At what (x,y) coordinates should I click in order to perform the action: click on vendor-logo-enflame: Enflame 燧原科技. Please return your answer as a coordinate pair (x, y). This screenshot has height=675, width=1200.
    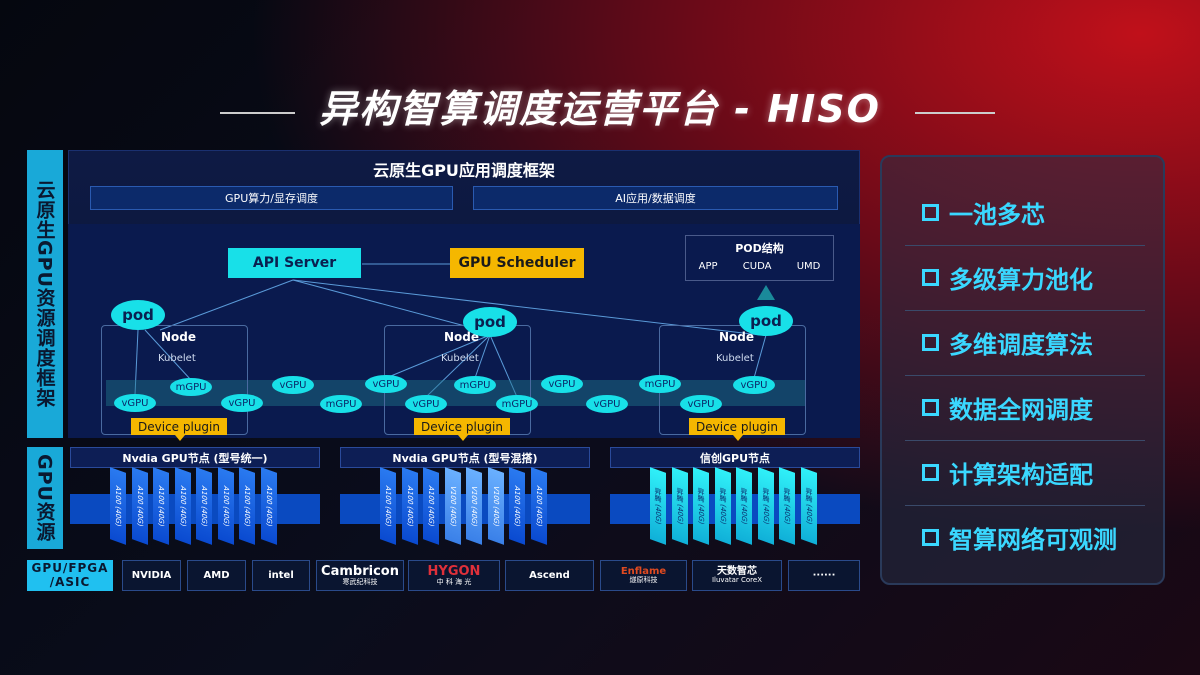
    Looking at the image, I should click on (643, 575).